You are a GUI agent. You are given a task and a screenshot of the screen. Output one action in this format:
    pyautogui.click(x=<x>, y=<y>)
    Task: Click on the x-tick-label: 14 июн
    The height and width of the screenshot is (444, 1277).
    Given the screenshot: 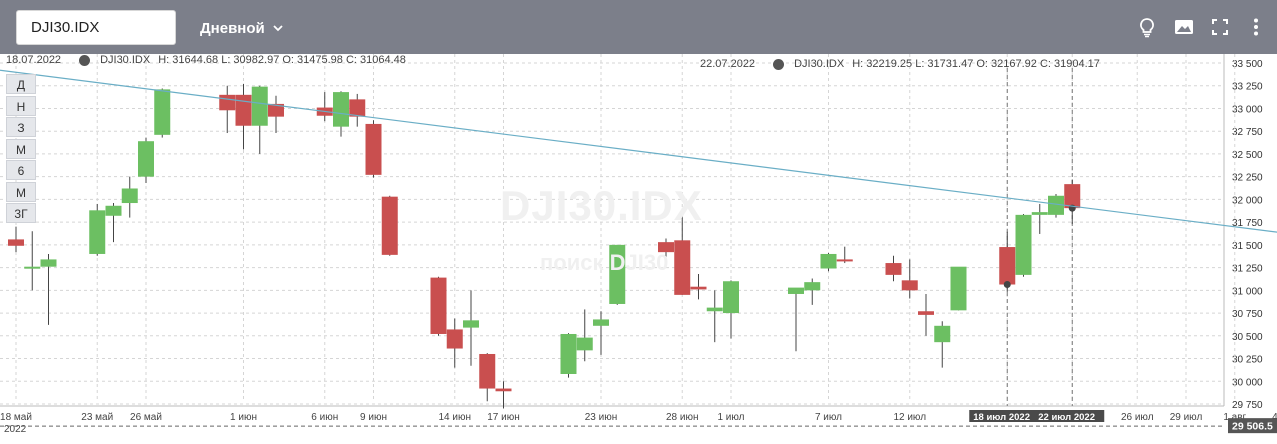 What is the action you would take?
    pyautogui.click(x=454, y=417)
    